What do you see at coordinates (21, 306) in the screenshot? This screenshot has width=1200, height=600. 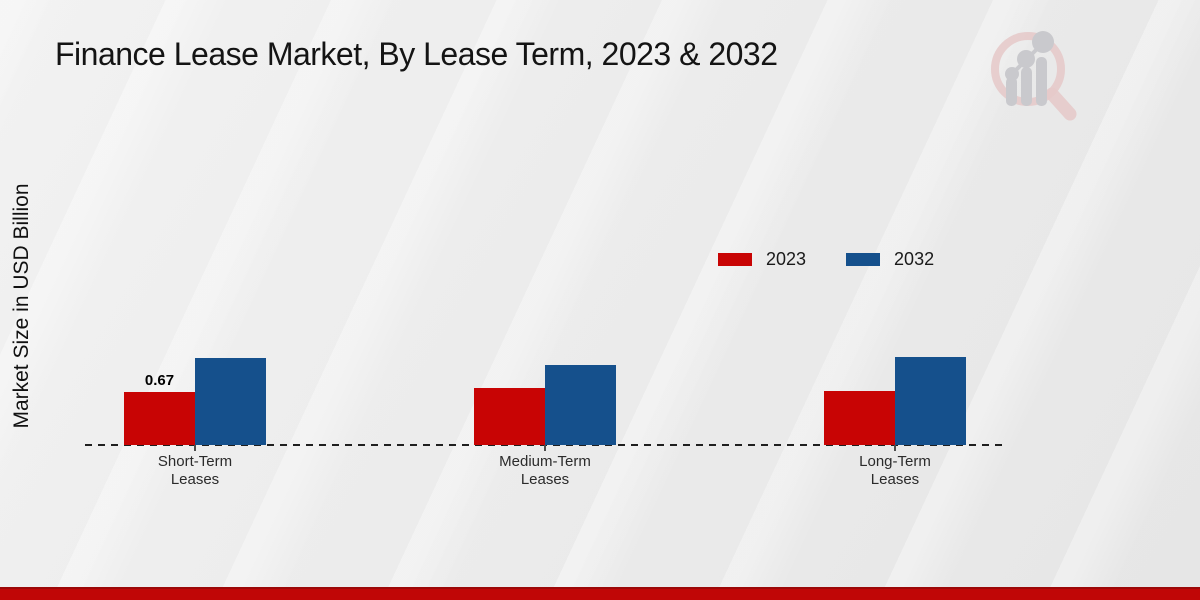 I see `y-axis-label: Market Size in USD Billion` at bounding box center [21, 306].